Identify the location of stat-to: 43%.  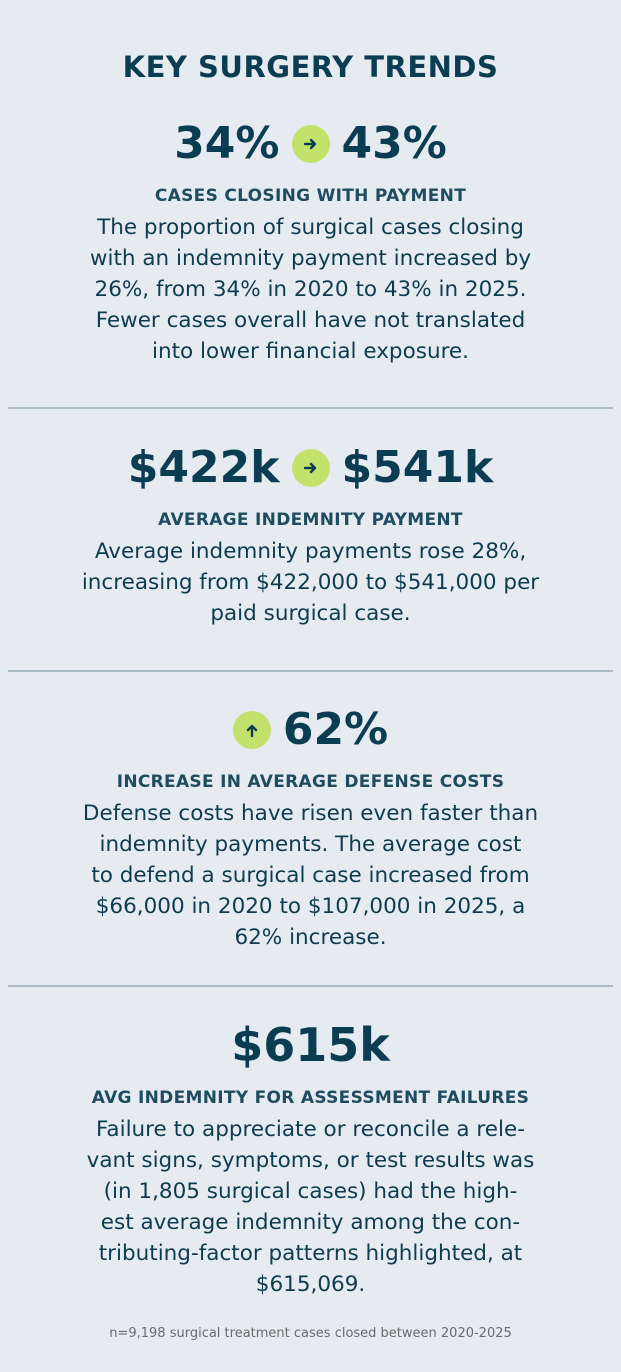
(394, 143).